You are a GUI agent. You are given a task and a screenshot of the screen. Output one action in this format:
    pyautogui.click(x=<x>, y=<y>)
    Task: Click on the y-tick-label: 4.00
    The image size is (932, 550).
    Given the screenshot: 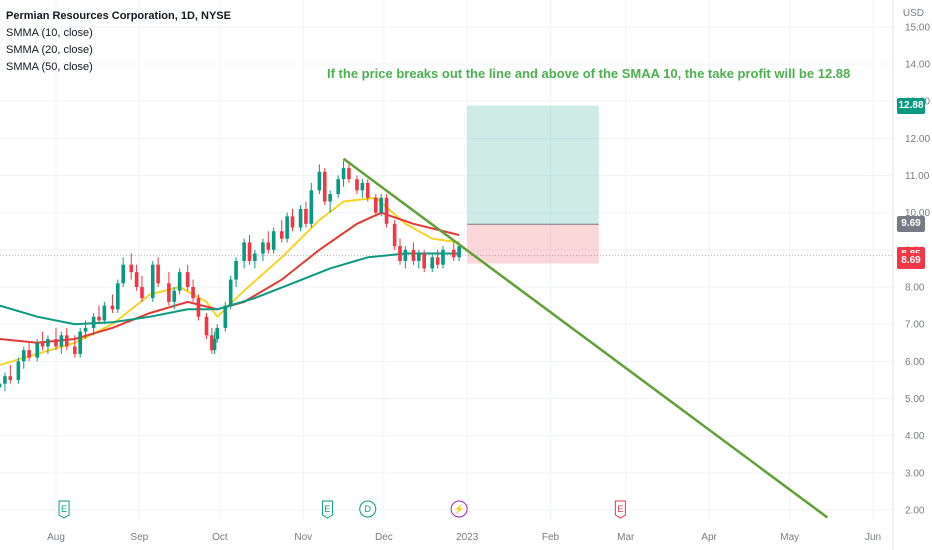 What is the action you would take?
    pyautogui.click(x=915, y=436)
    